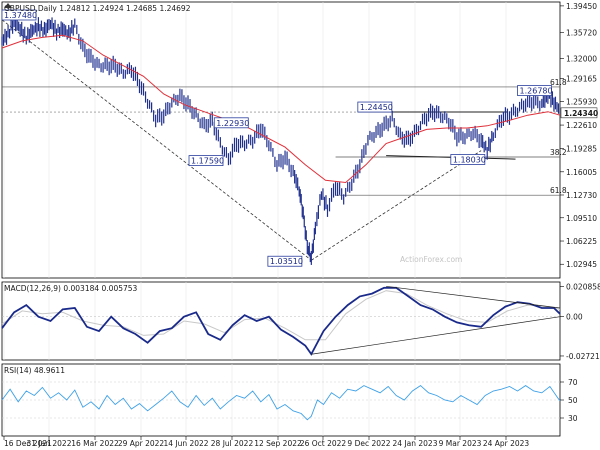  What do you see at coordinates (581, 172) in the screenshot?
I see `price-y-tick-label: 1.16005` at bounding box center [581, 172].